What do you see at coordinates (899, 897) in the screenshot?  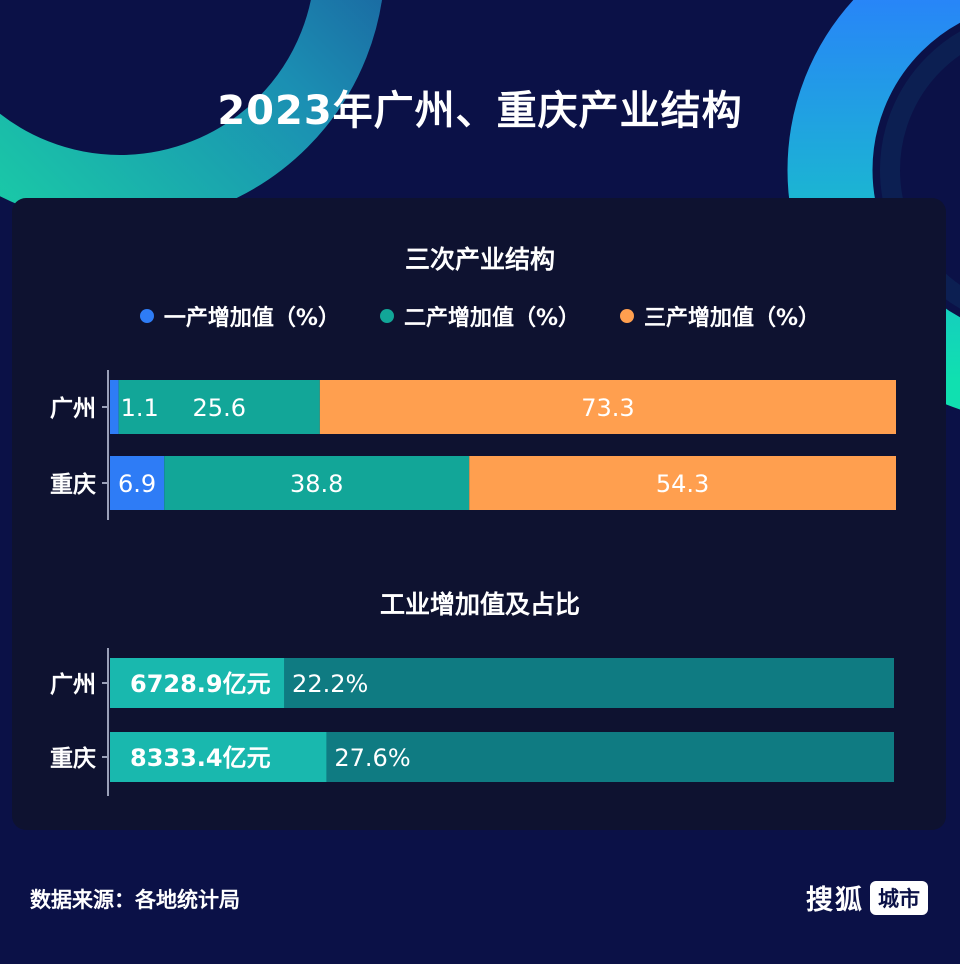 I see `brand-badge: 城市` at bounding box center [899, 897].